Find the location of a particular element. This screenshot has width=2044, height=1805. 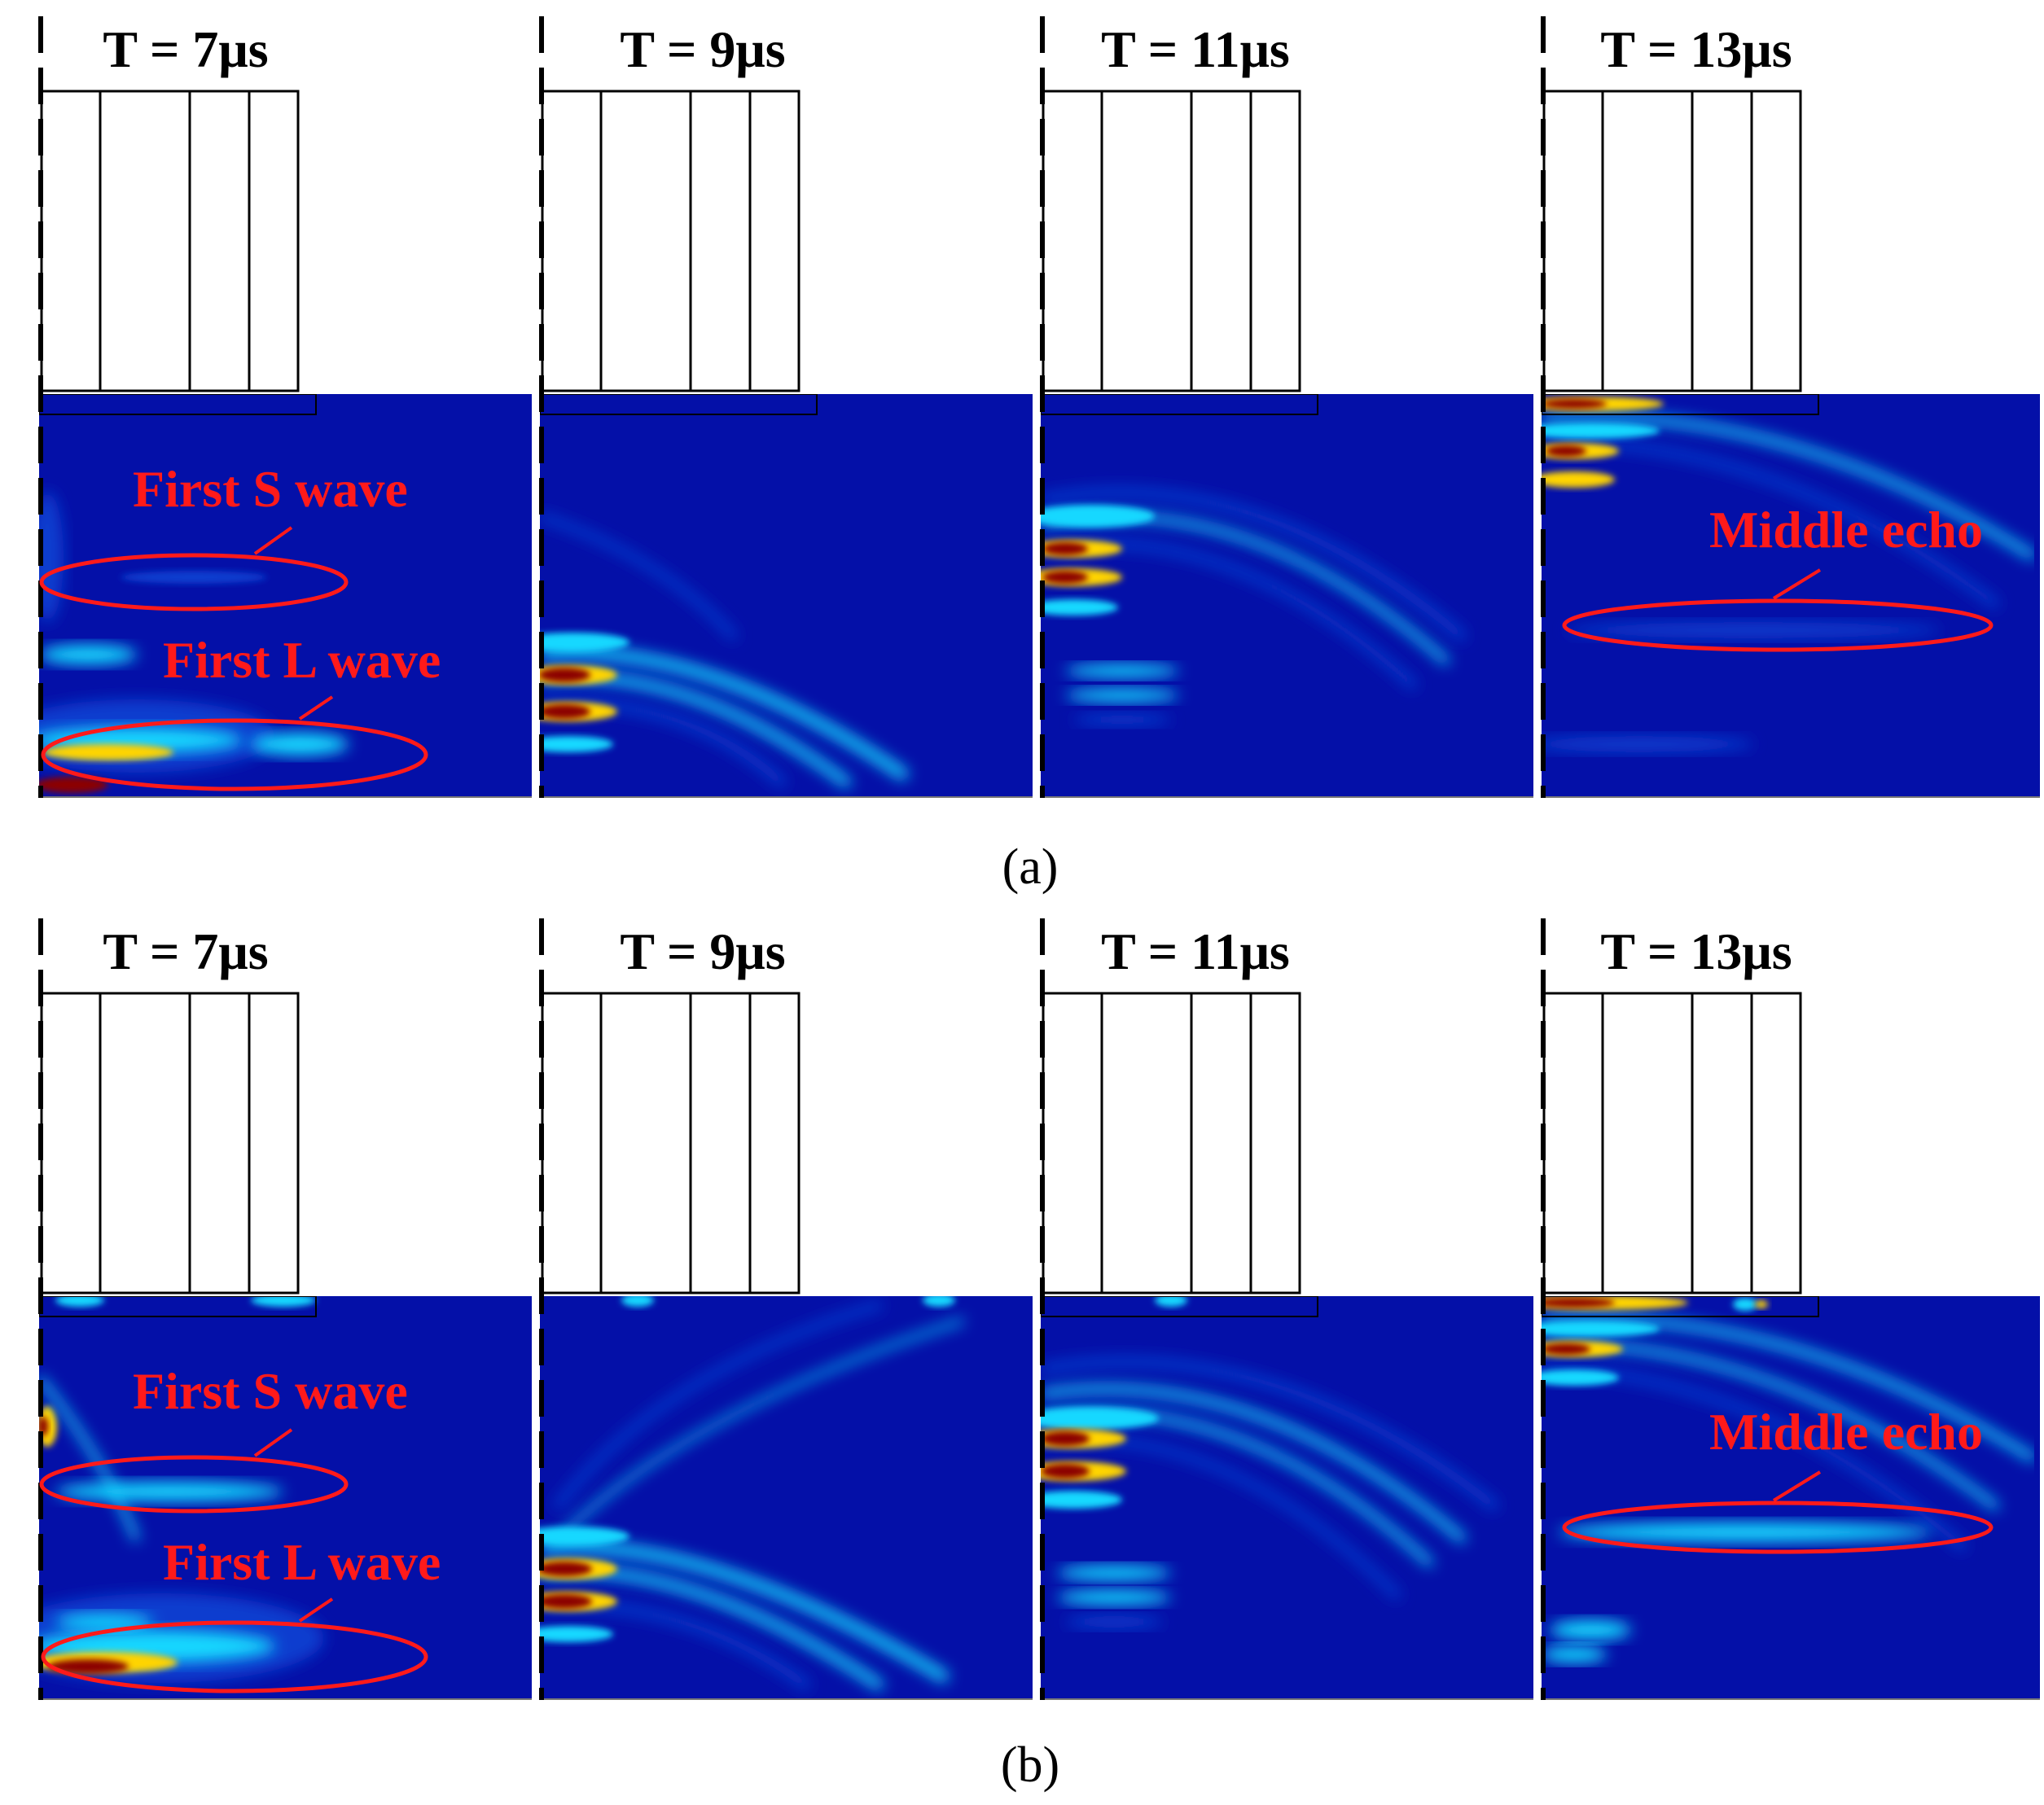

panel-b2: T = 9μs is located at coordinates (786, 1309).